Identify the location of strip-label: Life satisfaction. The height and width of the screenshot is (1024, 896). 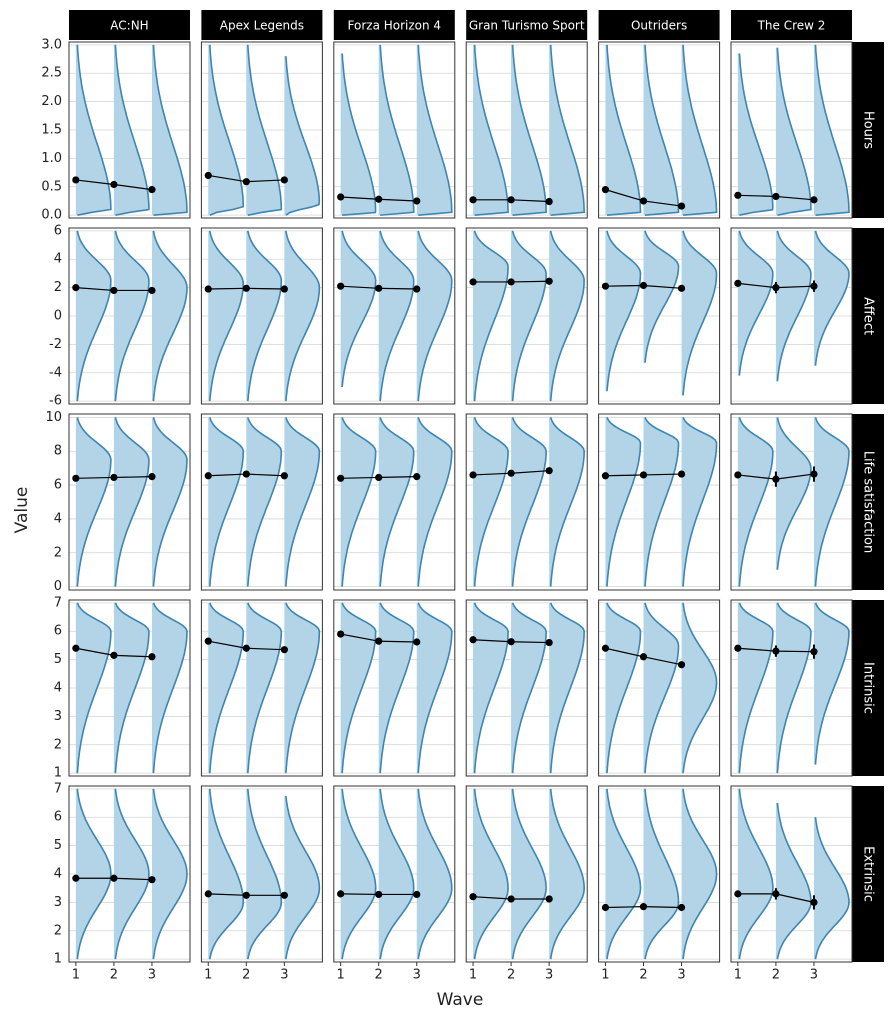
(868, 502).